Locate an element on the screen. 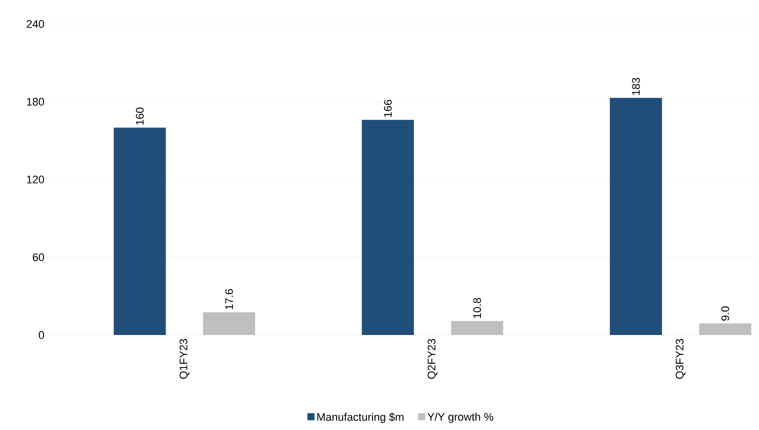 The width and height of the screenshot is (759, 430). data-label: 183 is located at coordinates (636, 86).